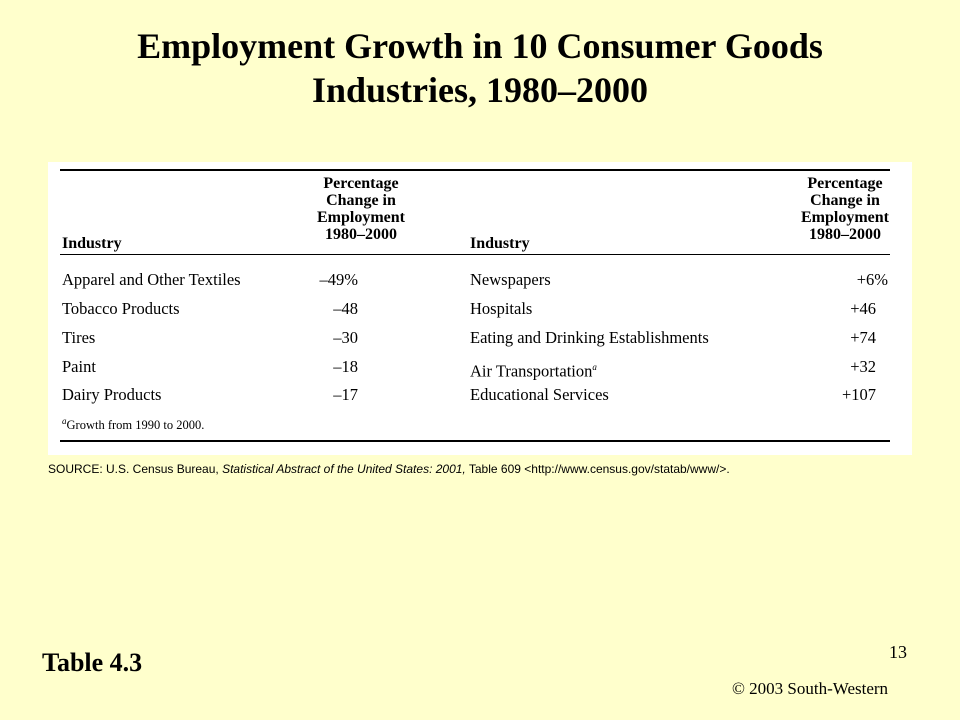  Describe the element at coordinates (589, 337) in the screenshot. I see `row-right-industry: Eating and Drinking Establishments` at that location.